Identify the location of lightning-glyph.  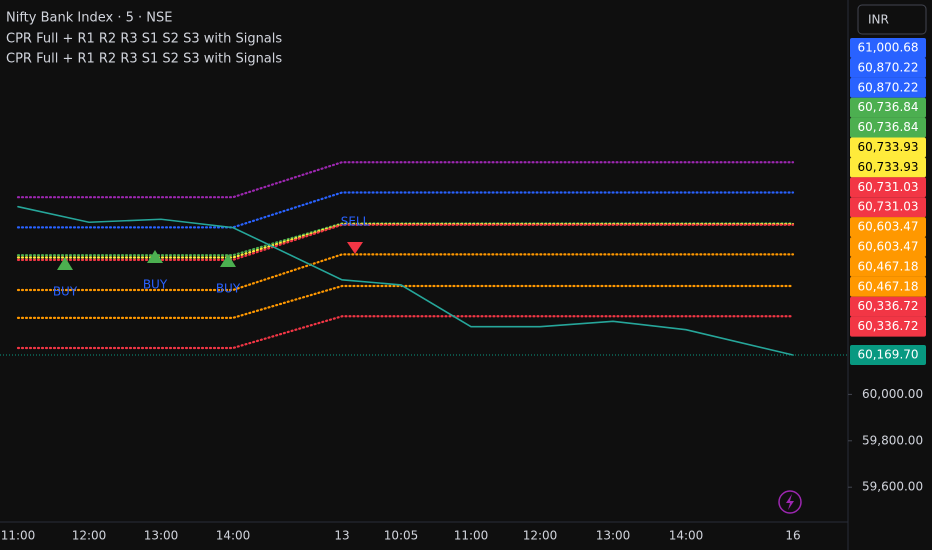
(790, 502).